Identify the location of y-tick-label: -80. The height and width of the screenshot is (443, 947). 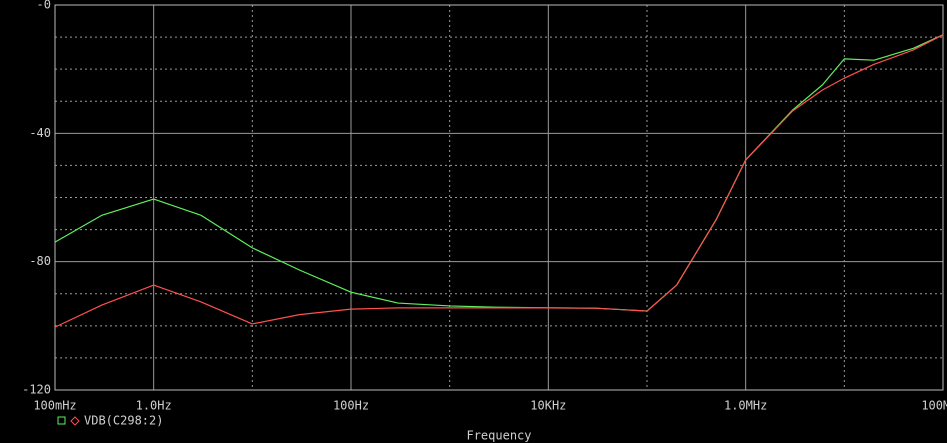
(40, 261).